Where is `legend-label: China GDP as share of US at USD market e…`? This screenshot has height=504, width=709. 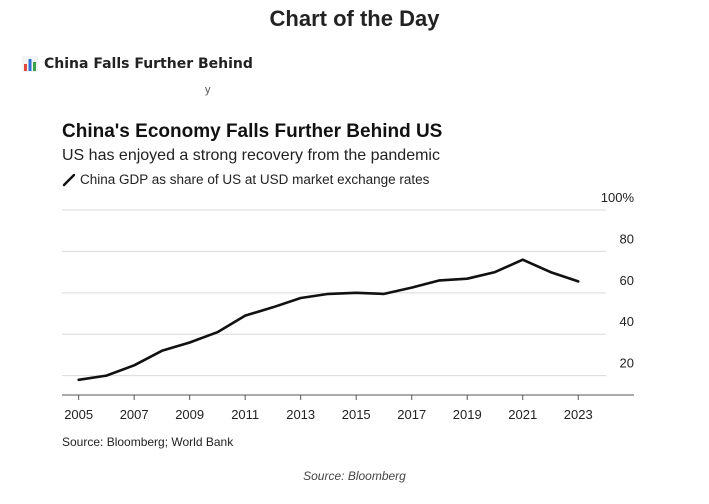 legend-label: China GDP as share of US at USD market e… is located at coordinates (255, 179).